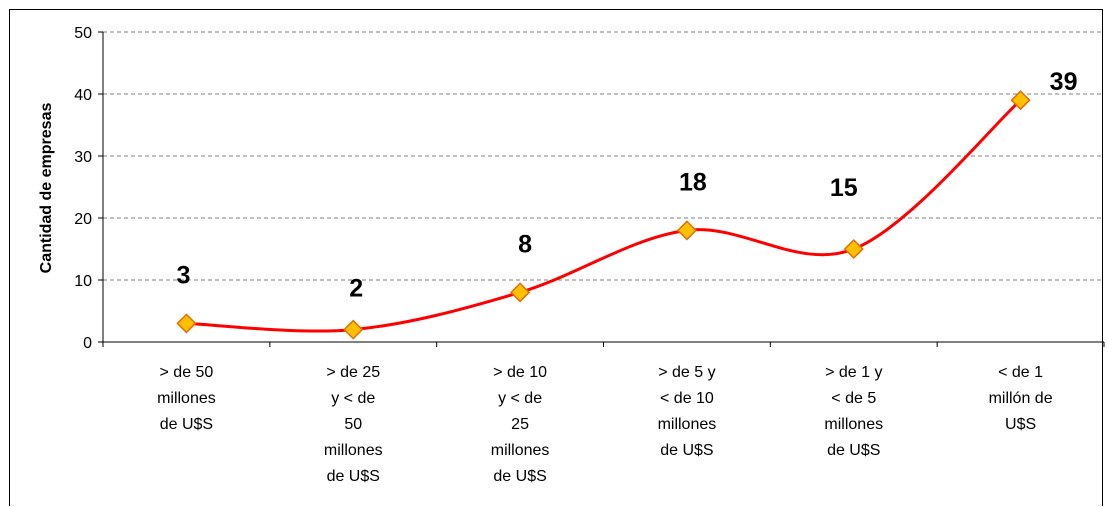  I want to click on data-label-0: 3, so click(183, 275).